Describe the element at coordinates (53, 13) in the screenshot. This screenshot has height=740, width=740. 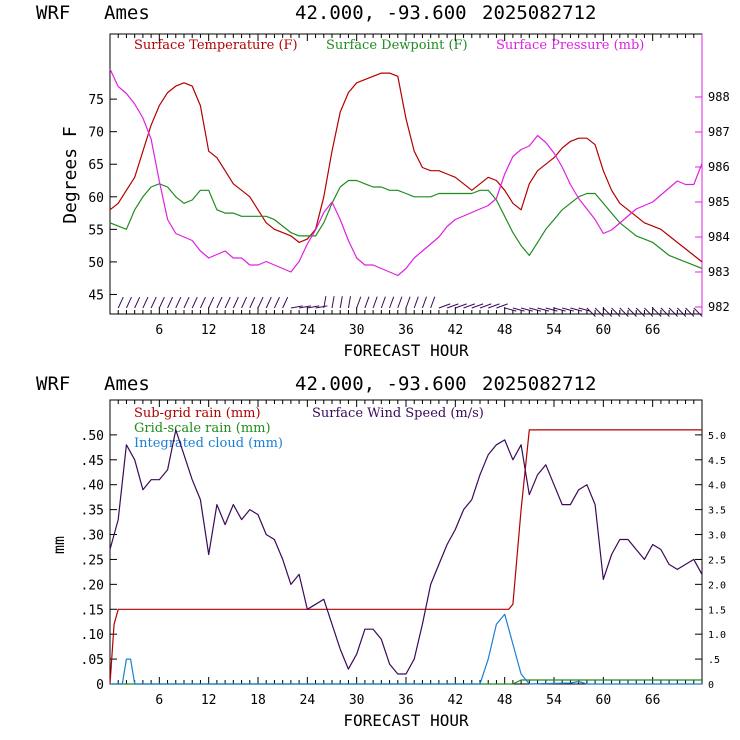
I see `top-model: WRF` at that location.